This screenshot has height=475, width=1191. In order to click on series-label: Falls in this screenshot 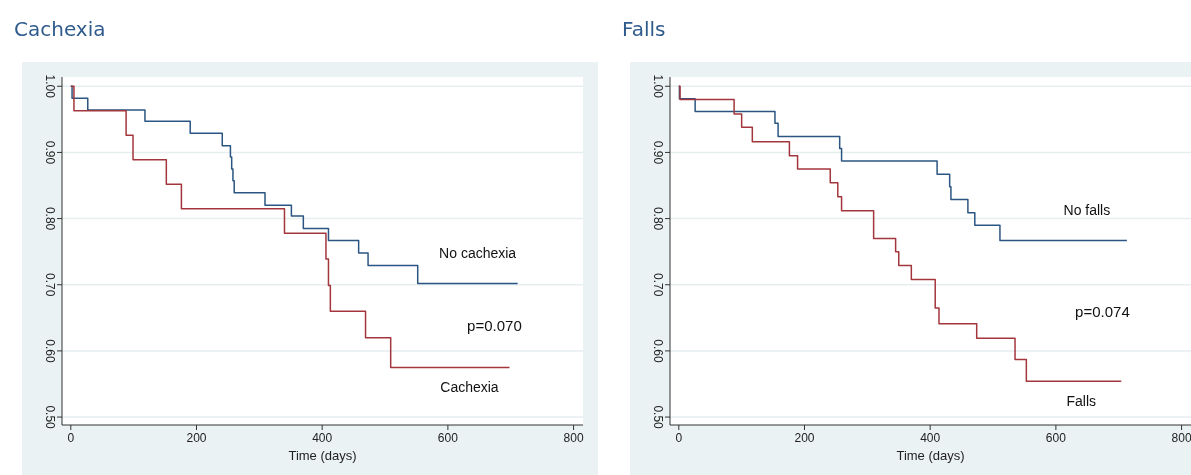, I will do `click(1081, 401)`.